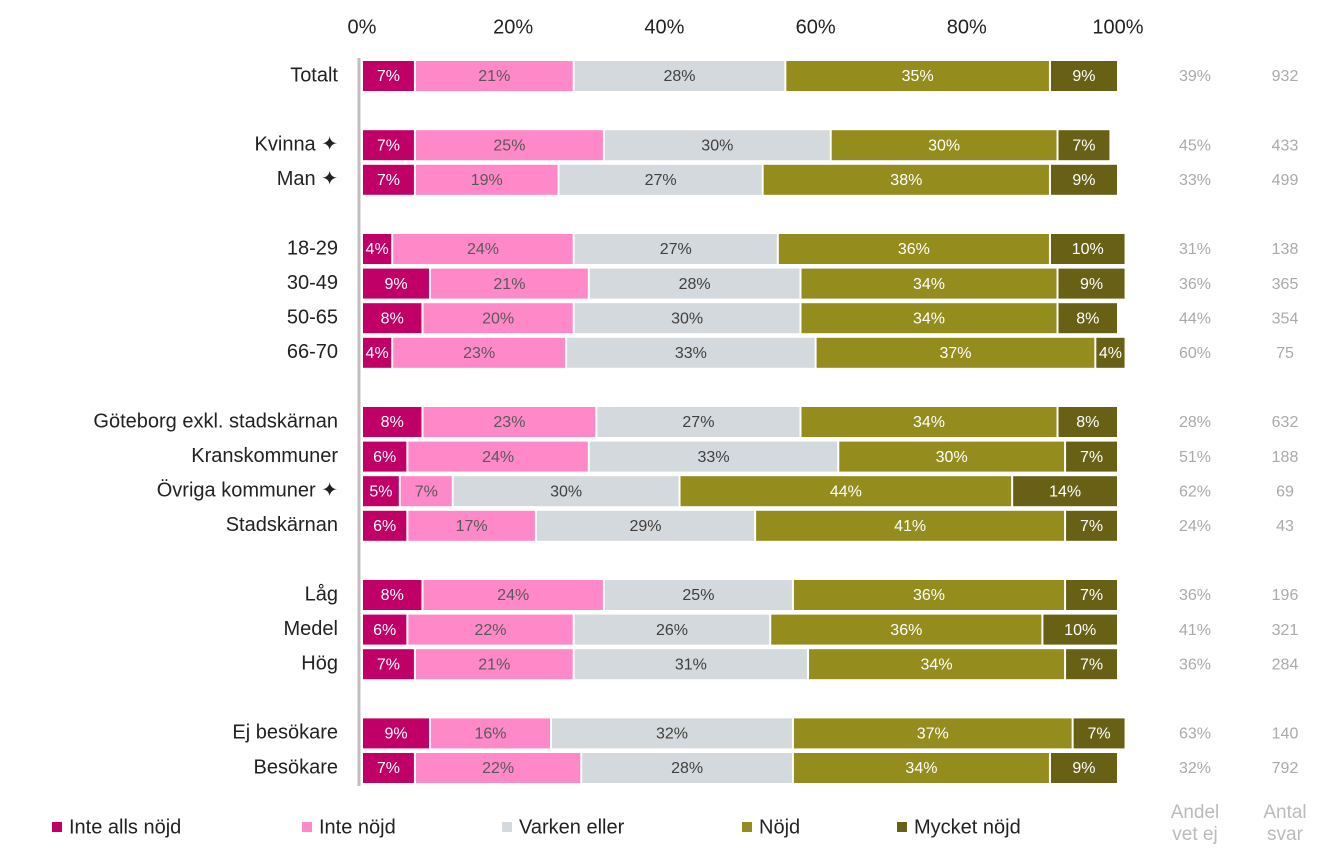 The height and width of the screenshot is (852, 1319). What do you see at coordinates (910, 526) in the screenshot?
I see `data-label: 41%` at bounding box center [910, 526].